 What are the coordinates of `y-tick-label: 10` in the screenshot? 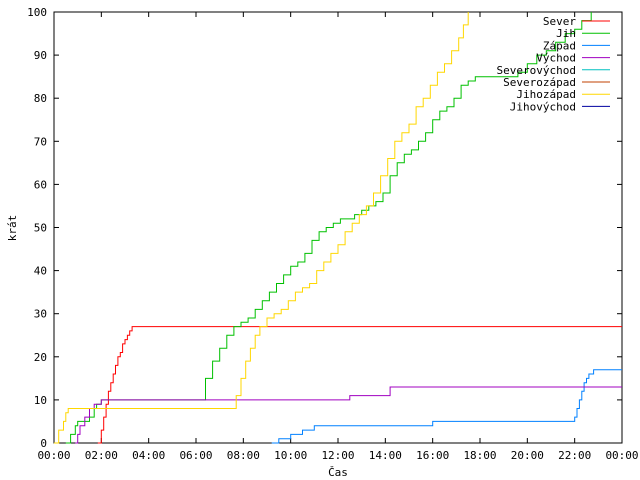 It's located at (40, 400).